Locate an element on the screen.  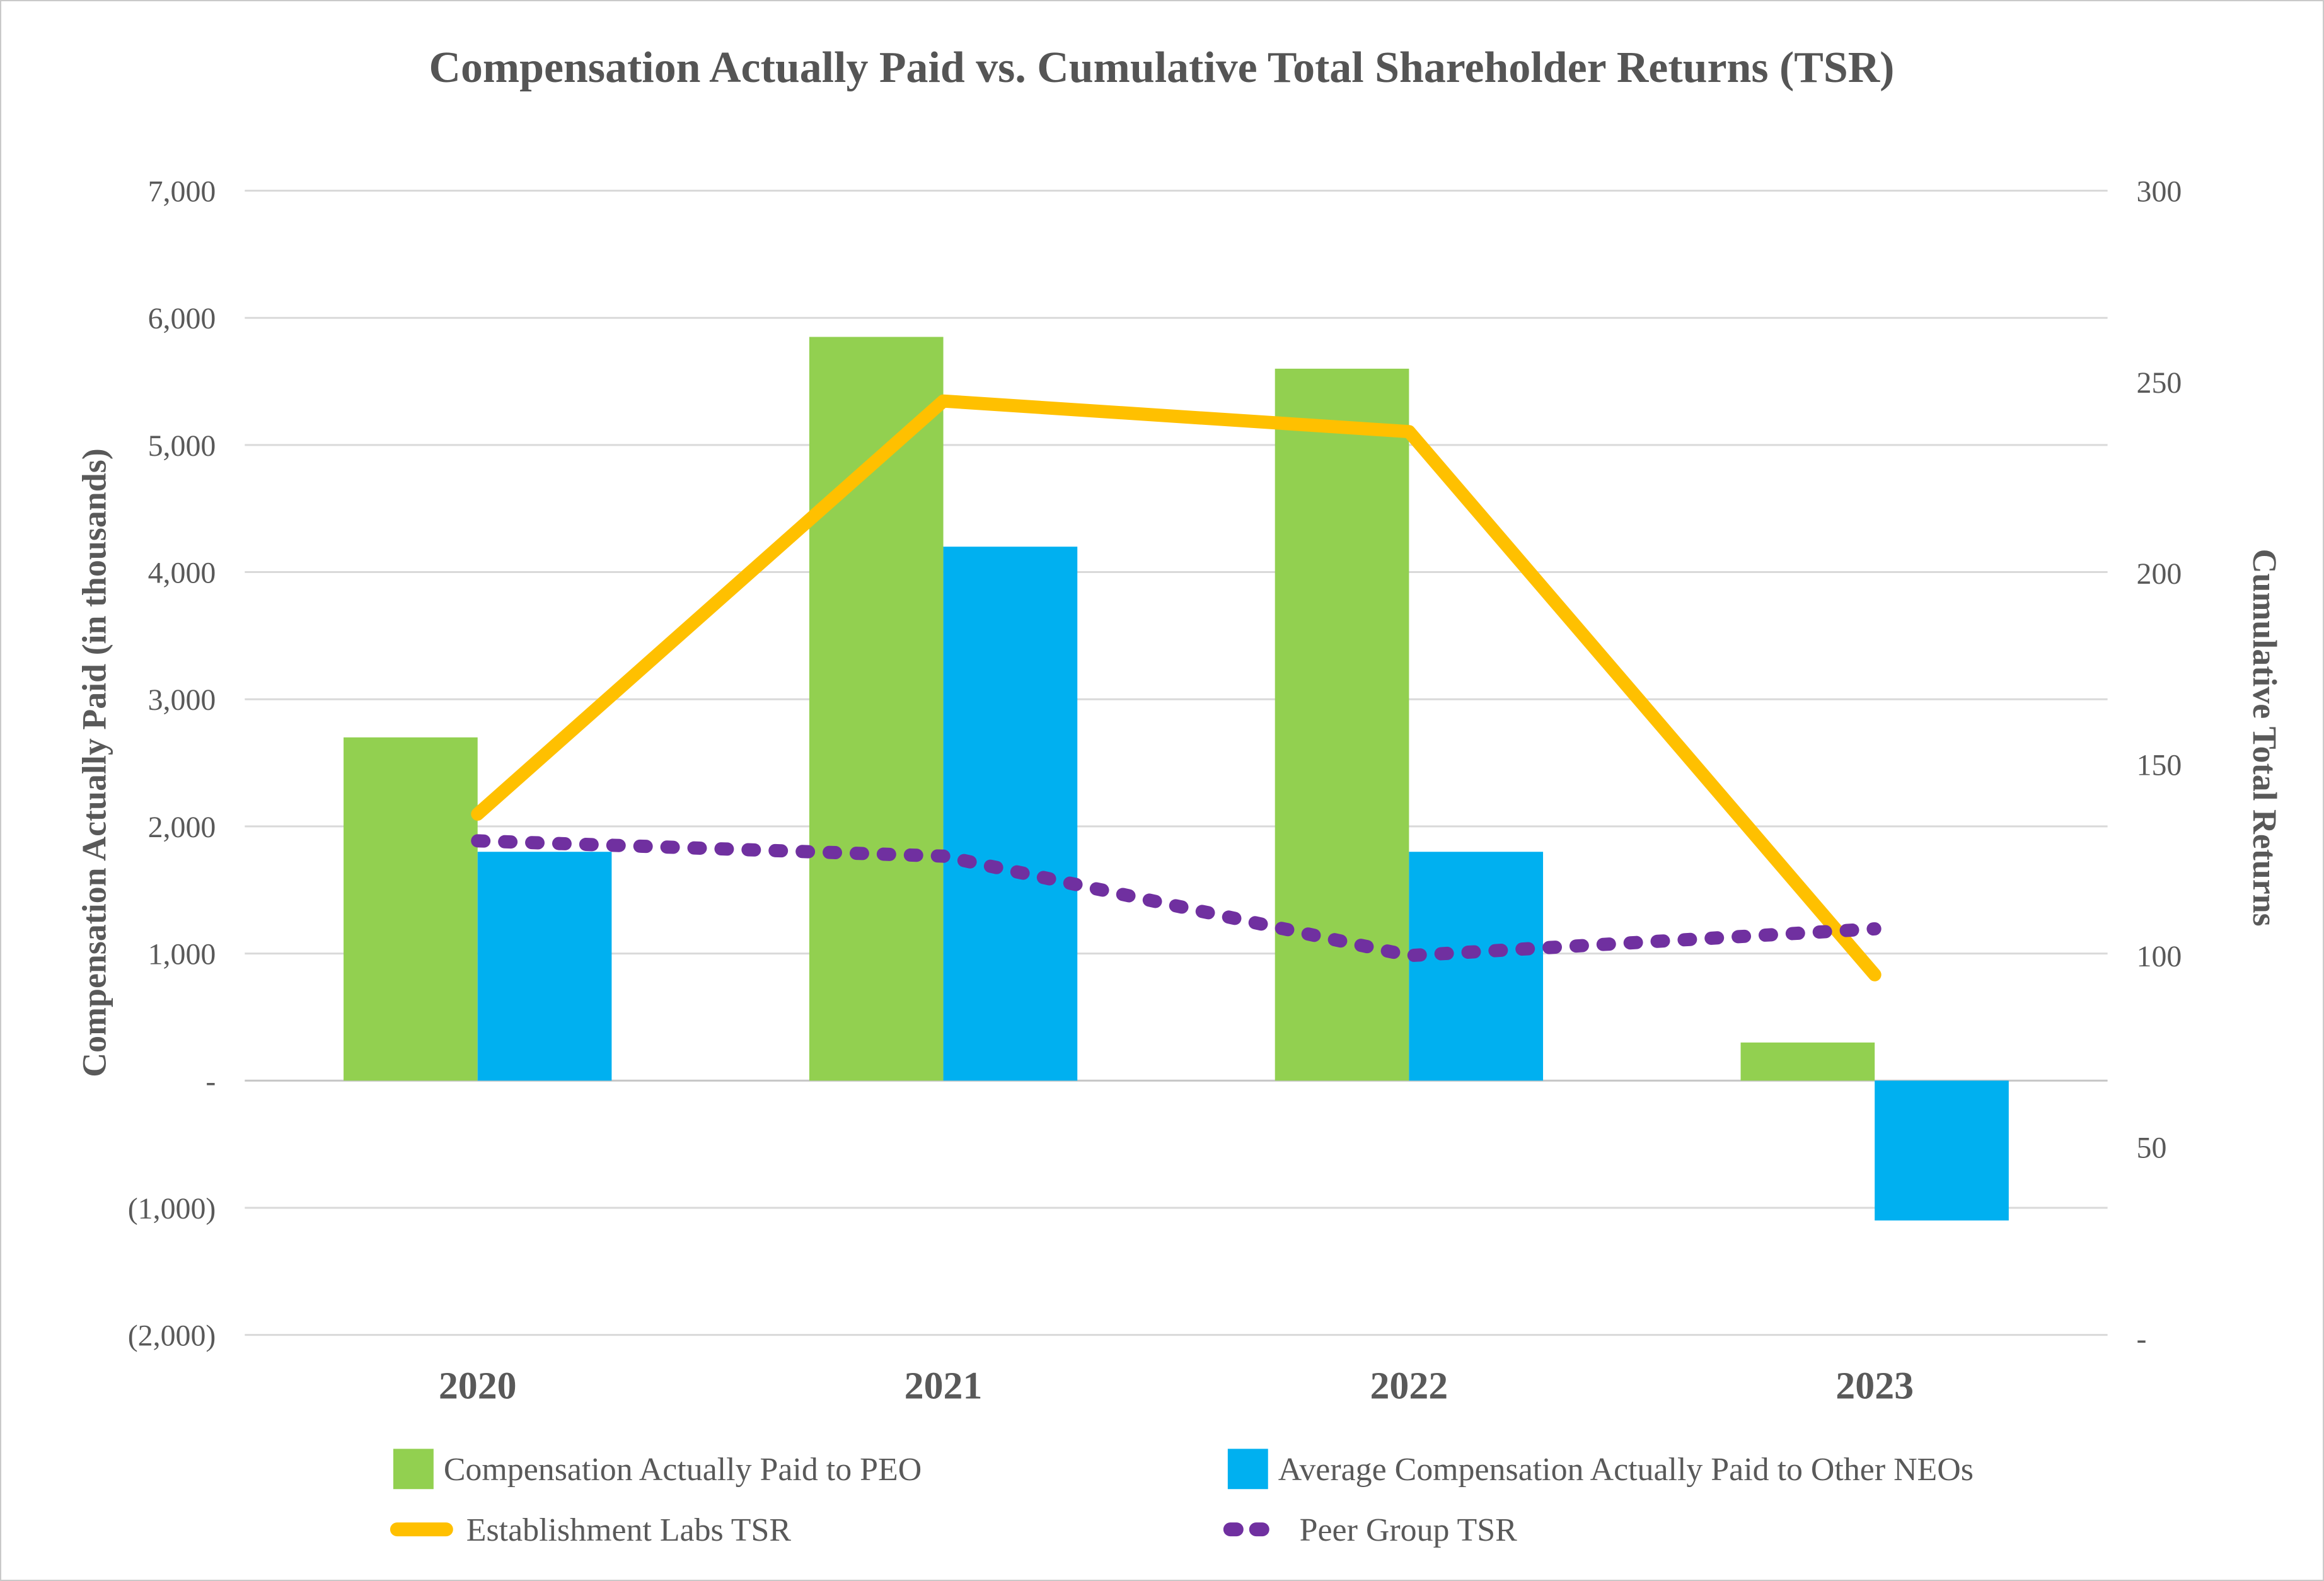
bar-neo-2021 is located at coordinates (1010, 814).